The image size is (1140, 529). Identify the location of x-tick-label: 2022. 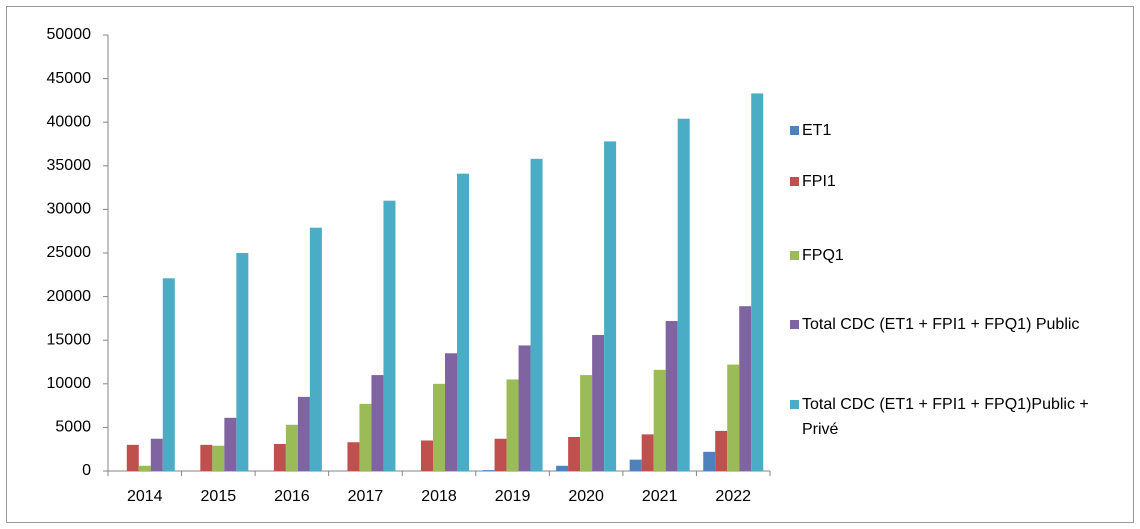
(733, 496).